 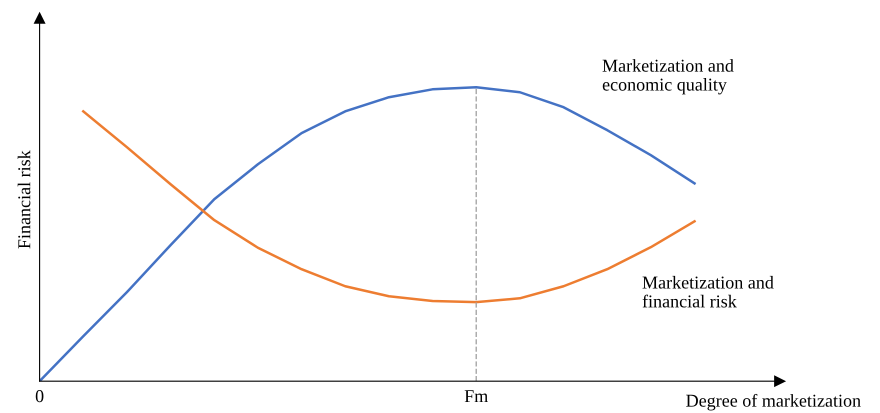 What do you see at coordinates (668, 76) in the screenshot?
I see `series-label: Marketization and economic quality` at bounding box center [668, 76].